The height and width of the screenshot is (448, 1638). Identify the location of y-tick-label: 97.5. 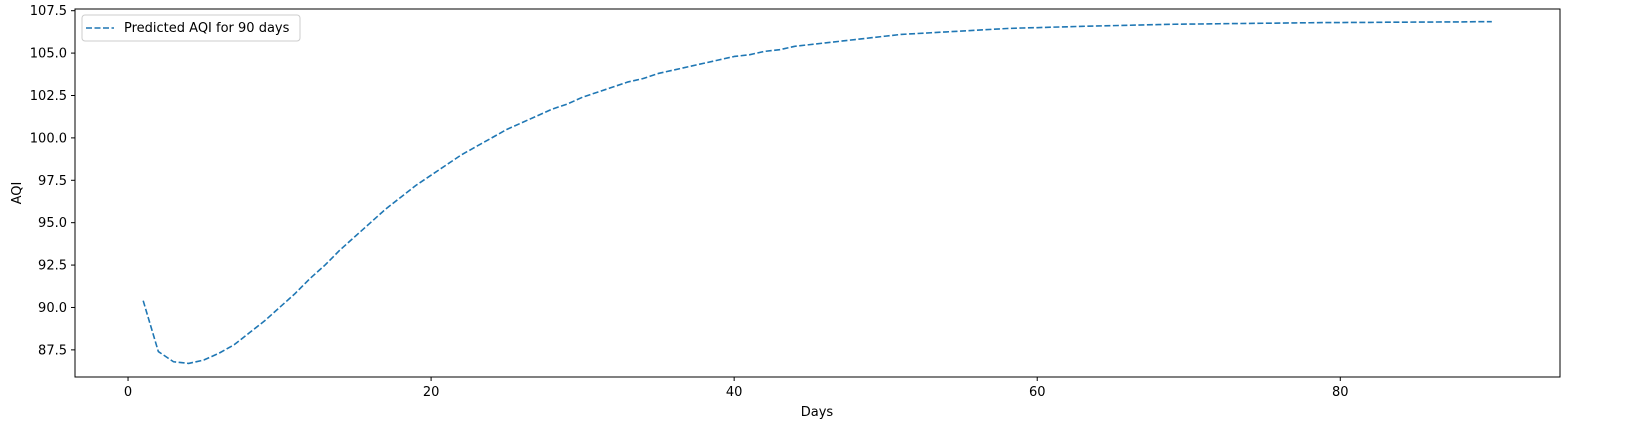
(52, 181).